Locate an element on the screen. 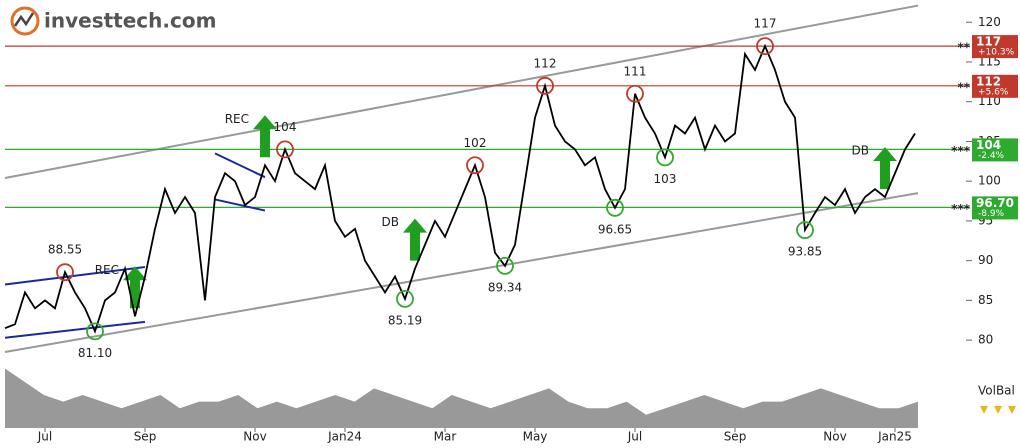 Image resolution: width=1020 pixels, height=448 pixels. x-tick-label: Mar is located at coordinates (445, 437).